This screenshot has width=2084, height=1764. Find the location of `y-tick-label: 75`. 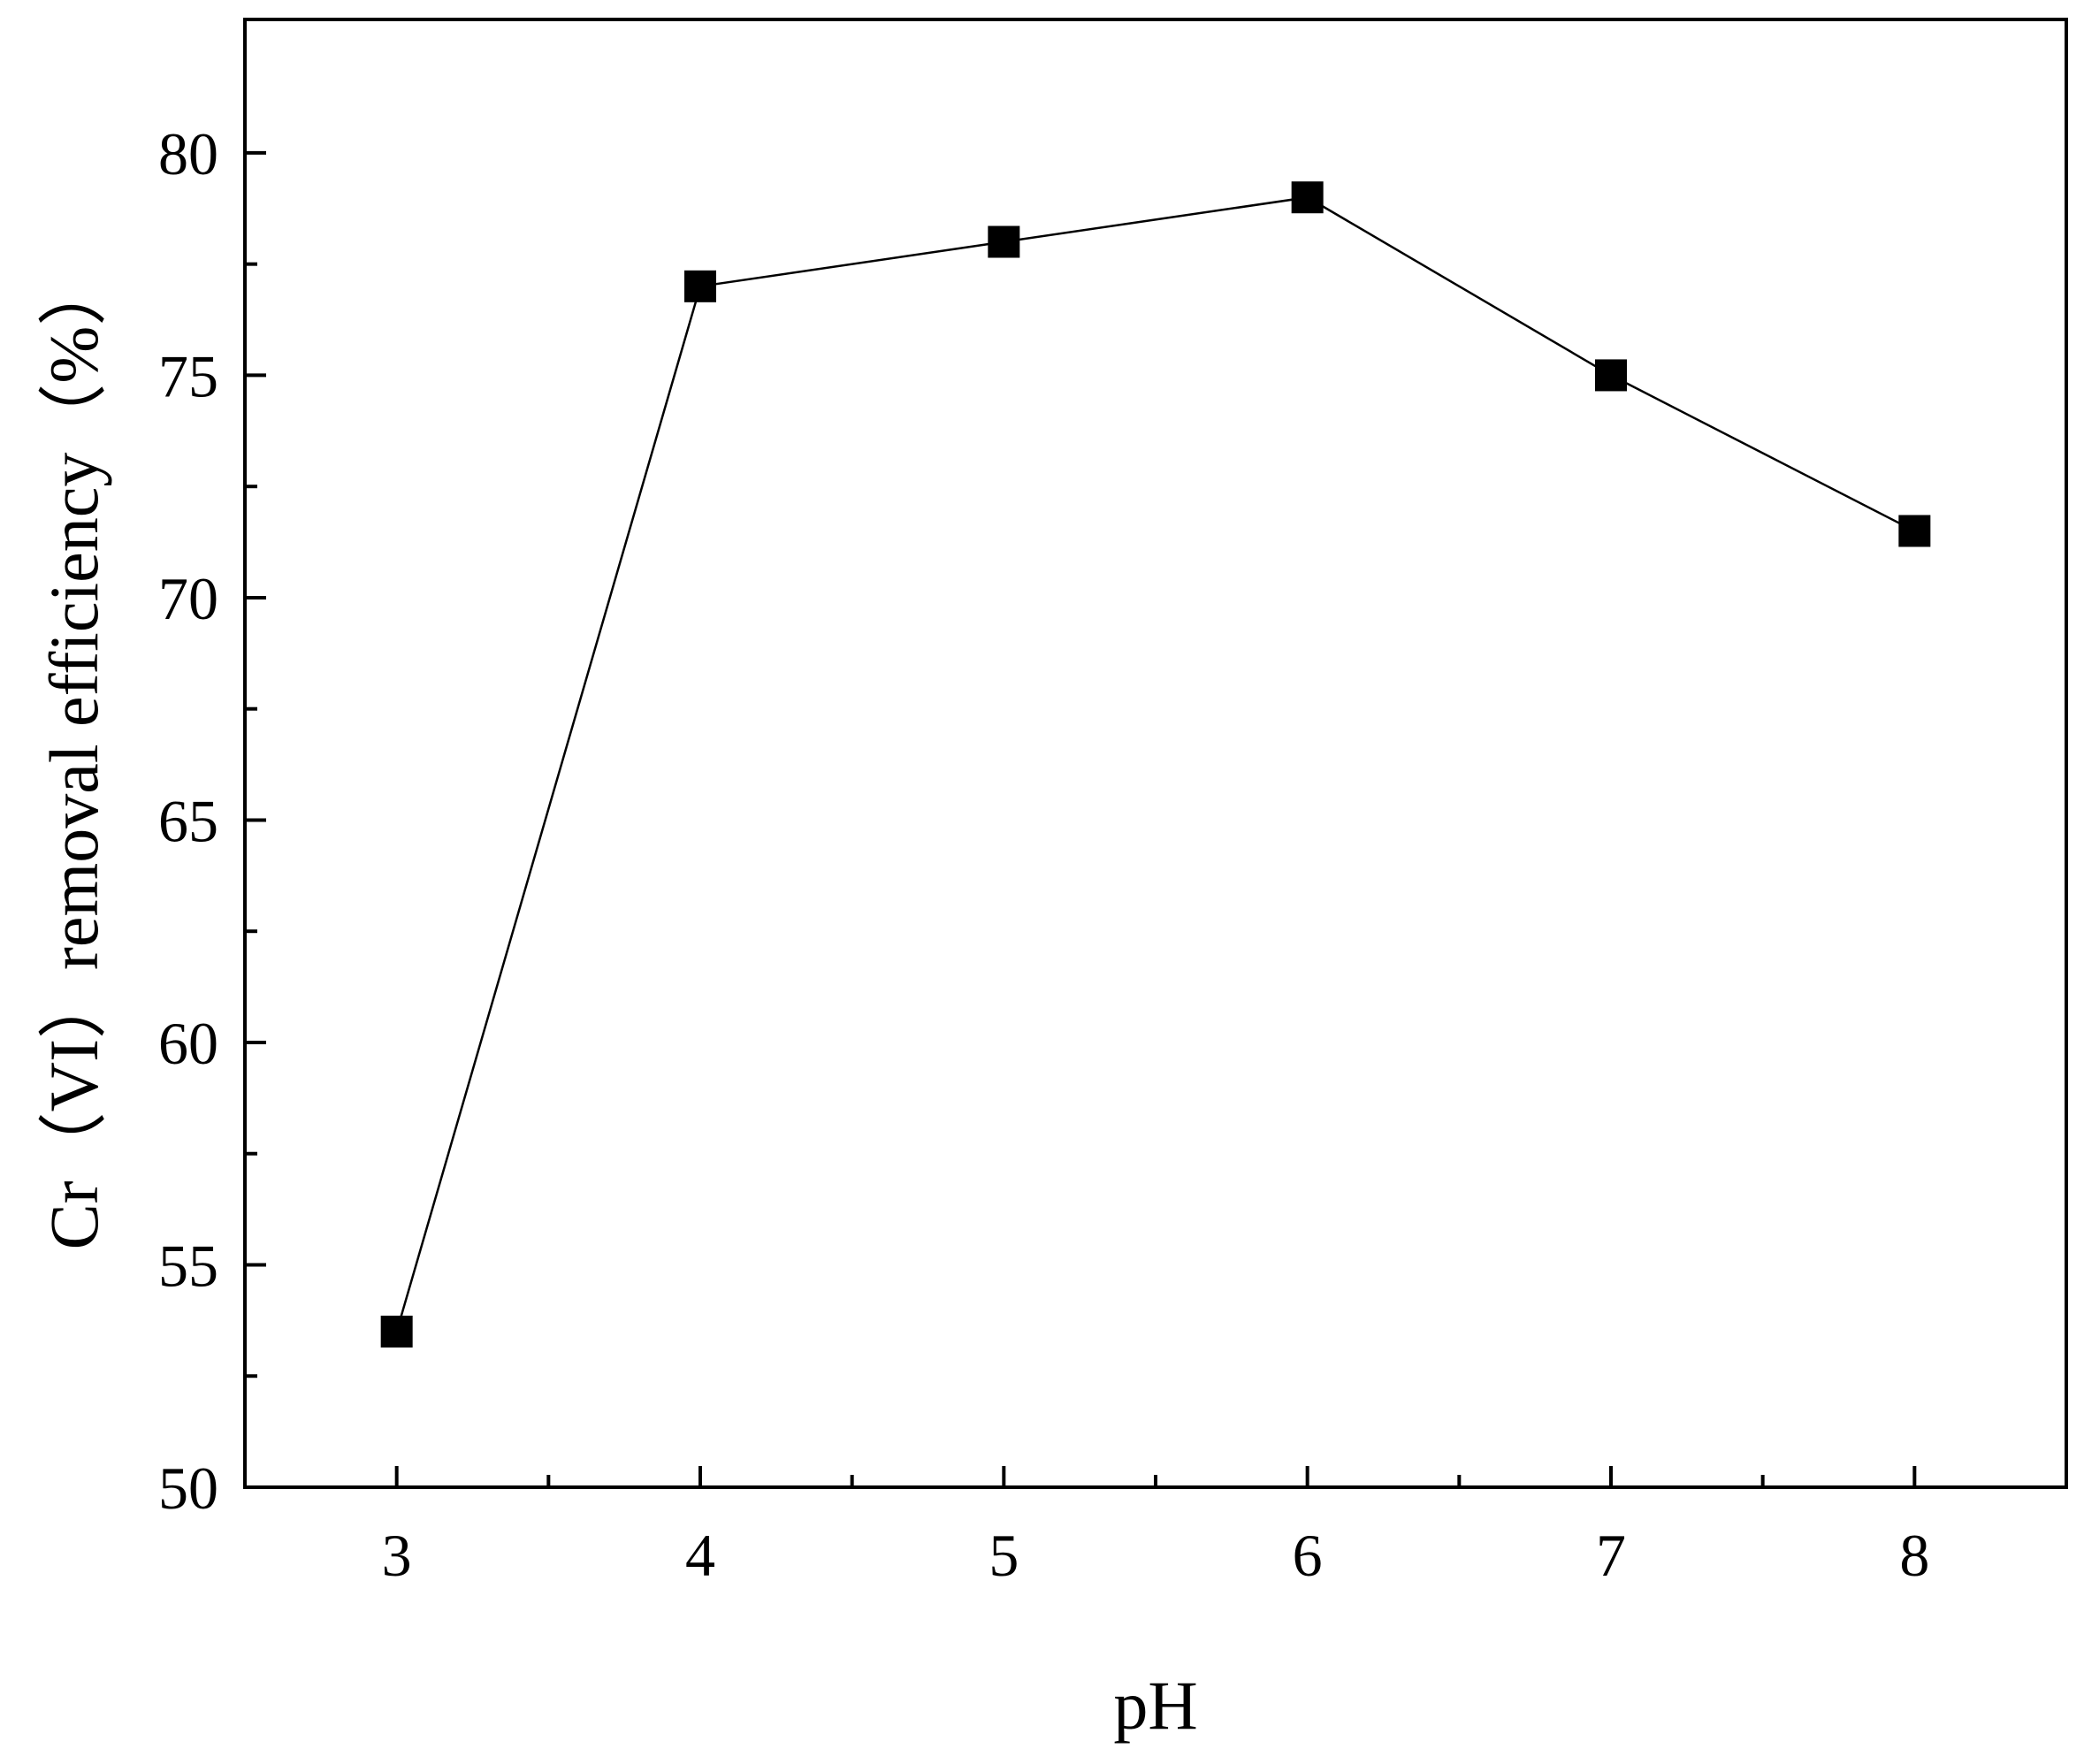

y-tick-label: 75 is located at coordinates (188, 375).